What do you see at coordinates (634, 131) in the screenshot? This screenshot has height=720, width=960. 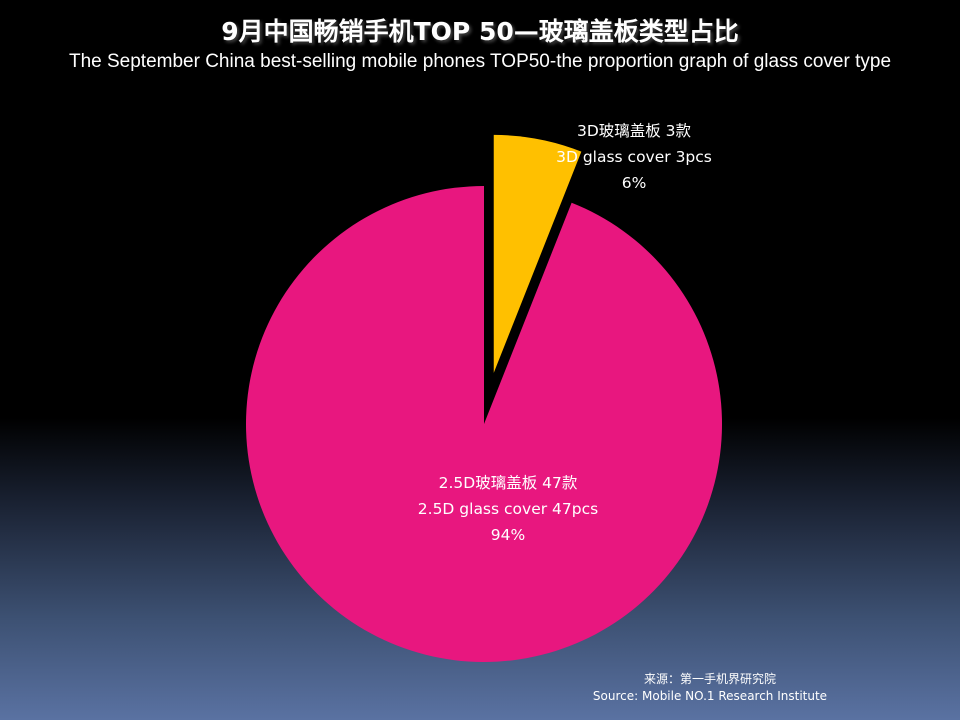 I see `slice-1-label-line-1: 3D玻璃盖板 3款` at bounding box center [634, 131].